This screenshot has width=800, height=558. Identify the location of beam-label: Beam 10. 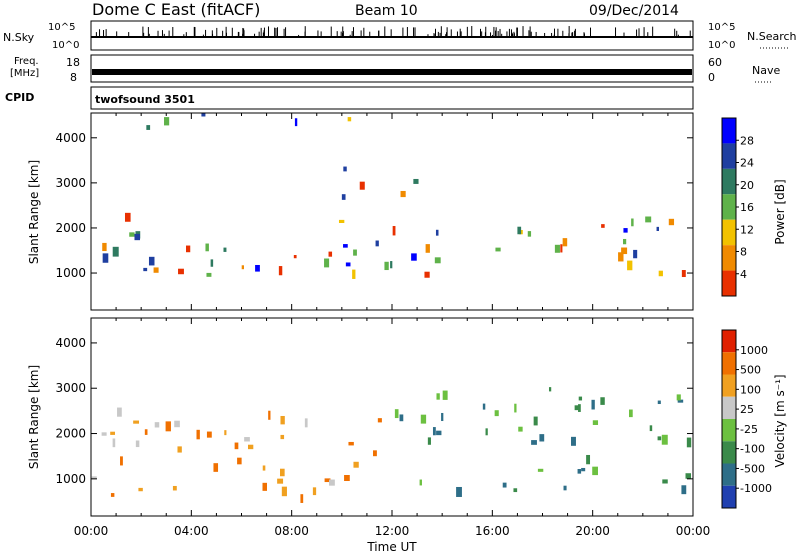
(386, 11).